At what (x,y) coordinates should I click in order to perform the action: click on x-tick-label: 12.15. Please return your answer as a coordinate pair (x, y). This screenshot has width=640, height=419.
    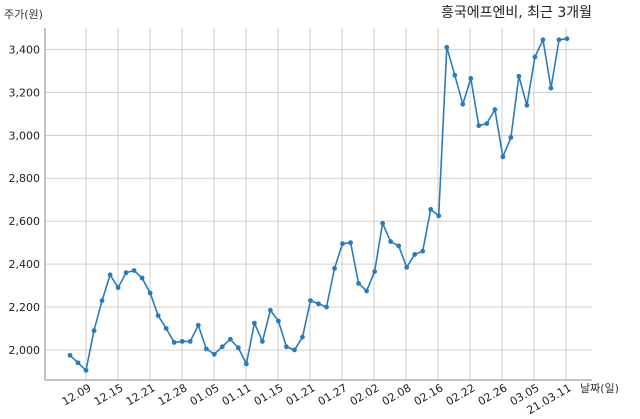
    Looking at the image, I should click on (109, 394).